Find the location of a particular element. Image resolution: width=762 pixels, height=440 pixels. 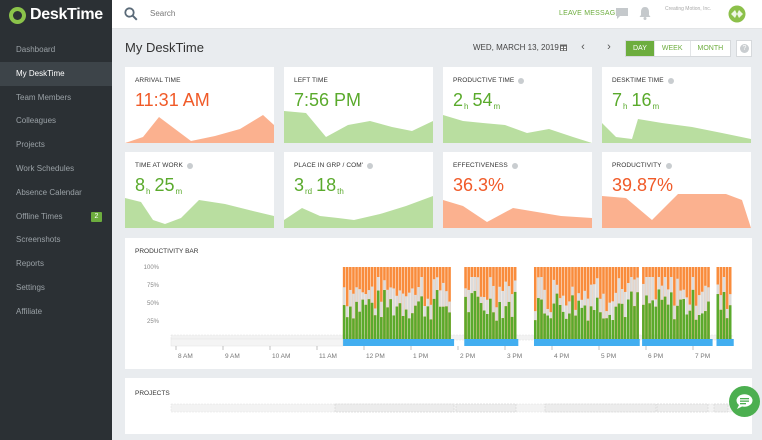

x-tick-label: 10 AM is located at coordinates (281, 356).